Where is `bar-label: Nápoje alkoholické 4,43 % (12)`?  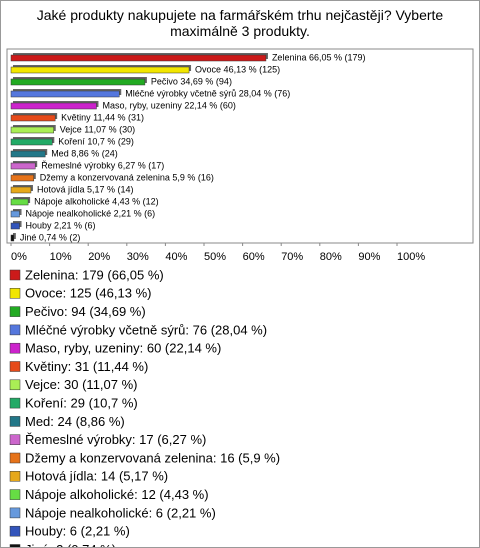
bar-label: Nápoje alkoholické 4,43 % (12) is located at coordinates (96, 201).